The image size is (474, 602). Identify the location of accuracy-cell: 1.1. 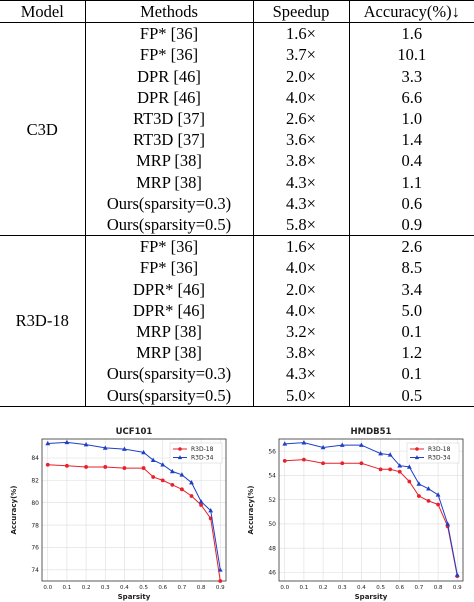
(412, 182).